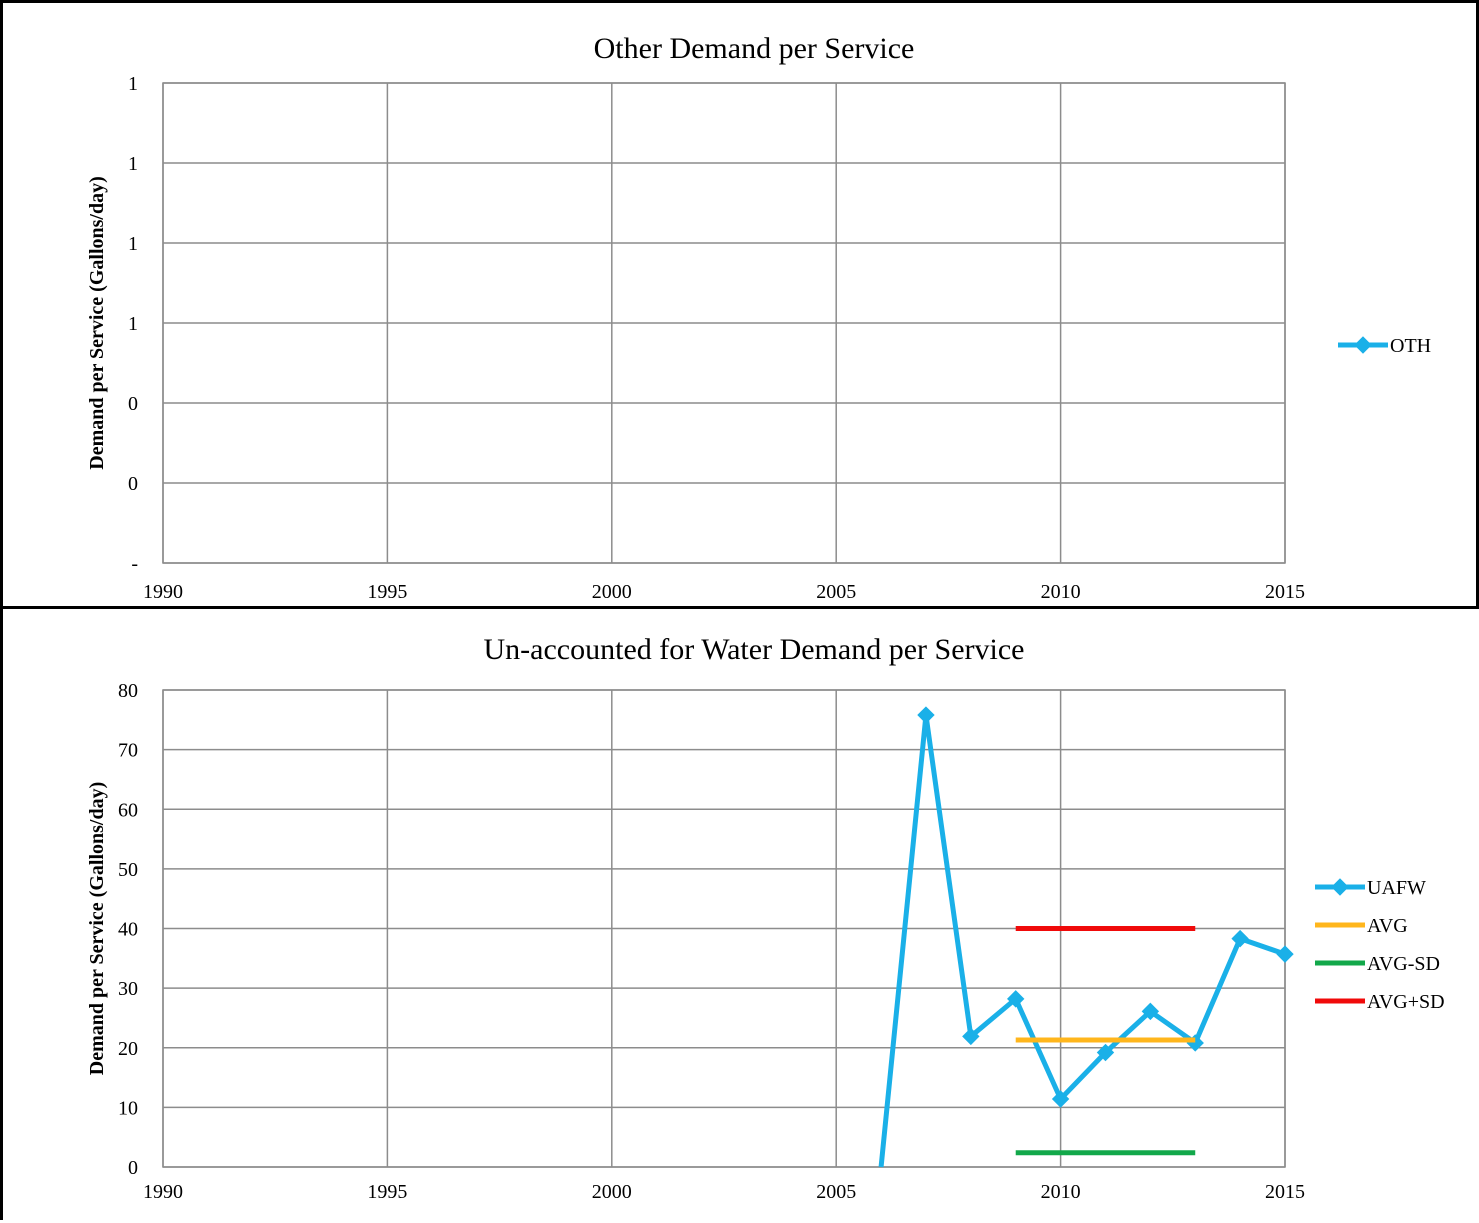 The width and height of the screenshot is (1479, 1223). Describe the element at coordinates (128, 1049) in the screenshot. I see `y-tick-label: 20` at that location.